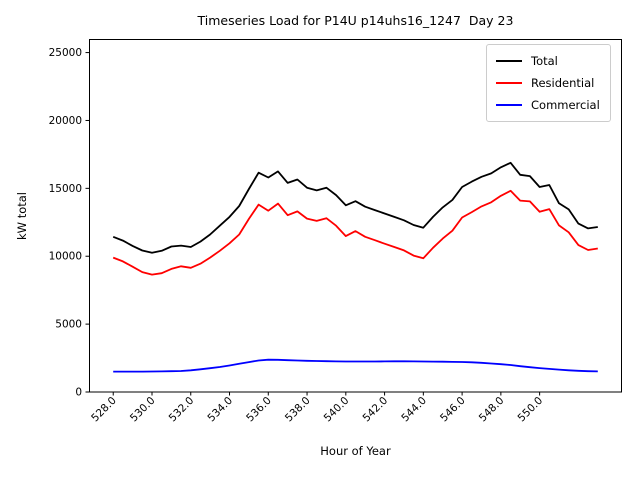  Describe the element at coordinates (220, 410) in the screenshot. I see `x-tick-label: 534.0` at that location.